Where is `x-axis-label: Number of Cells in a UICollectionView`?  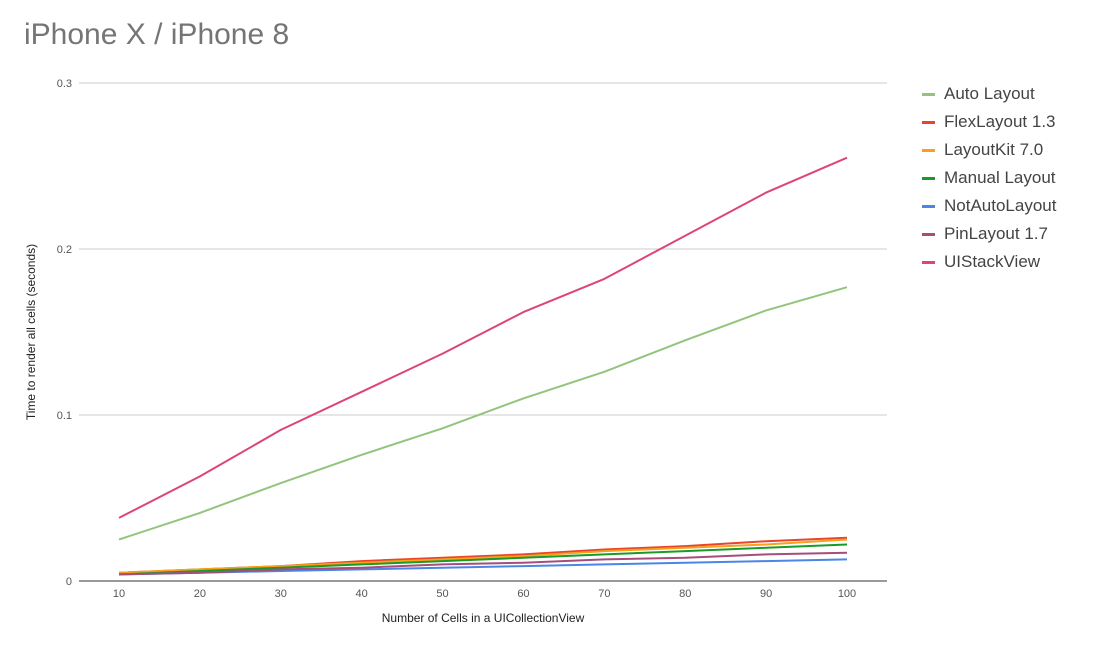
x-axis-label: Number of Cells in a UICollectionView is located at coordinates (483, 618).